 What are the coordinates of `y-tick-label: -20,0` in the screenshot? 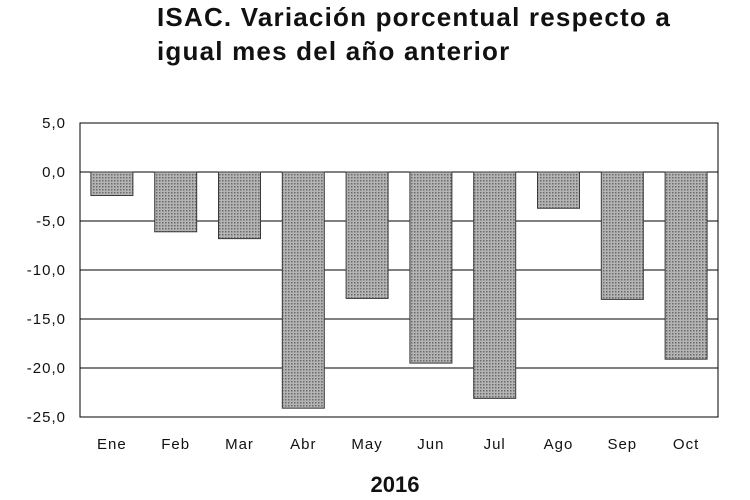 It's located at (46, 368).